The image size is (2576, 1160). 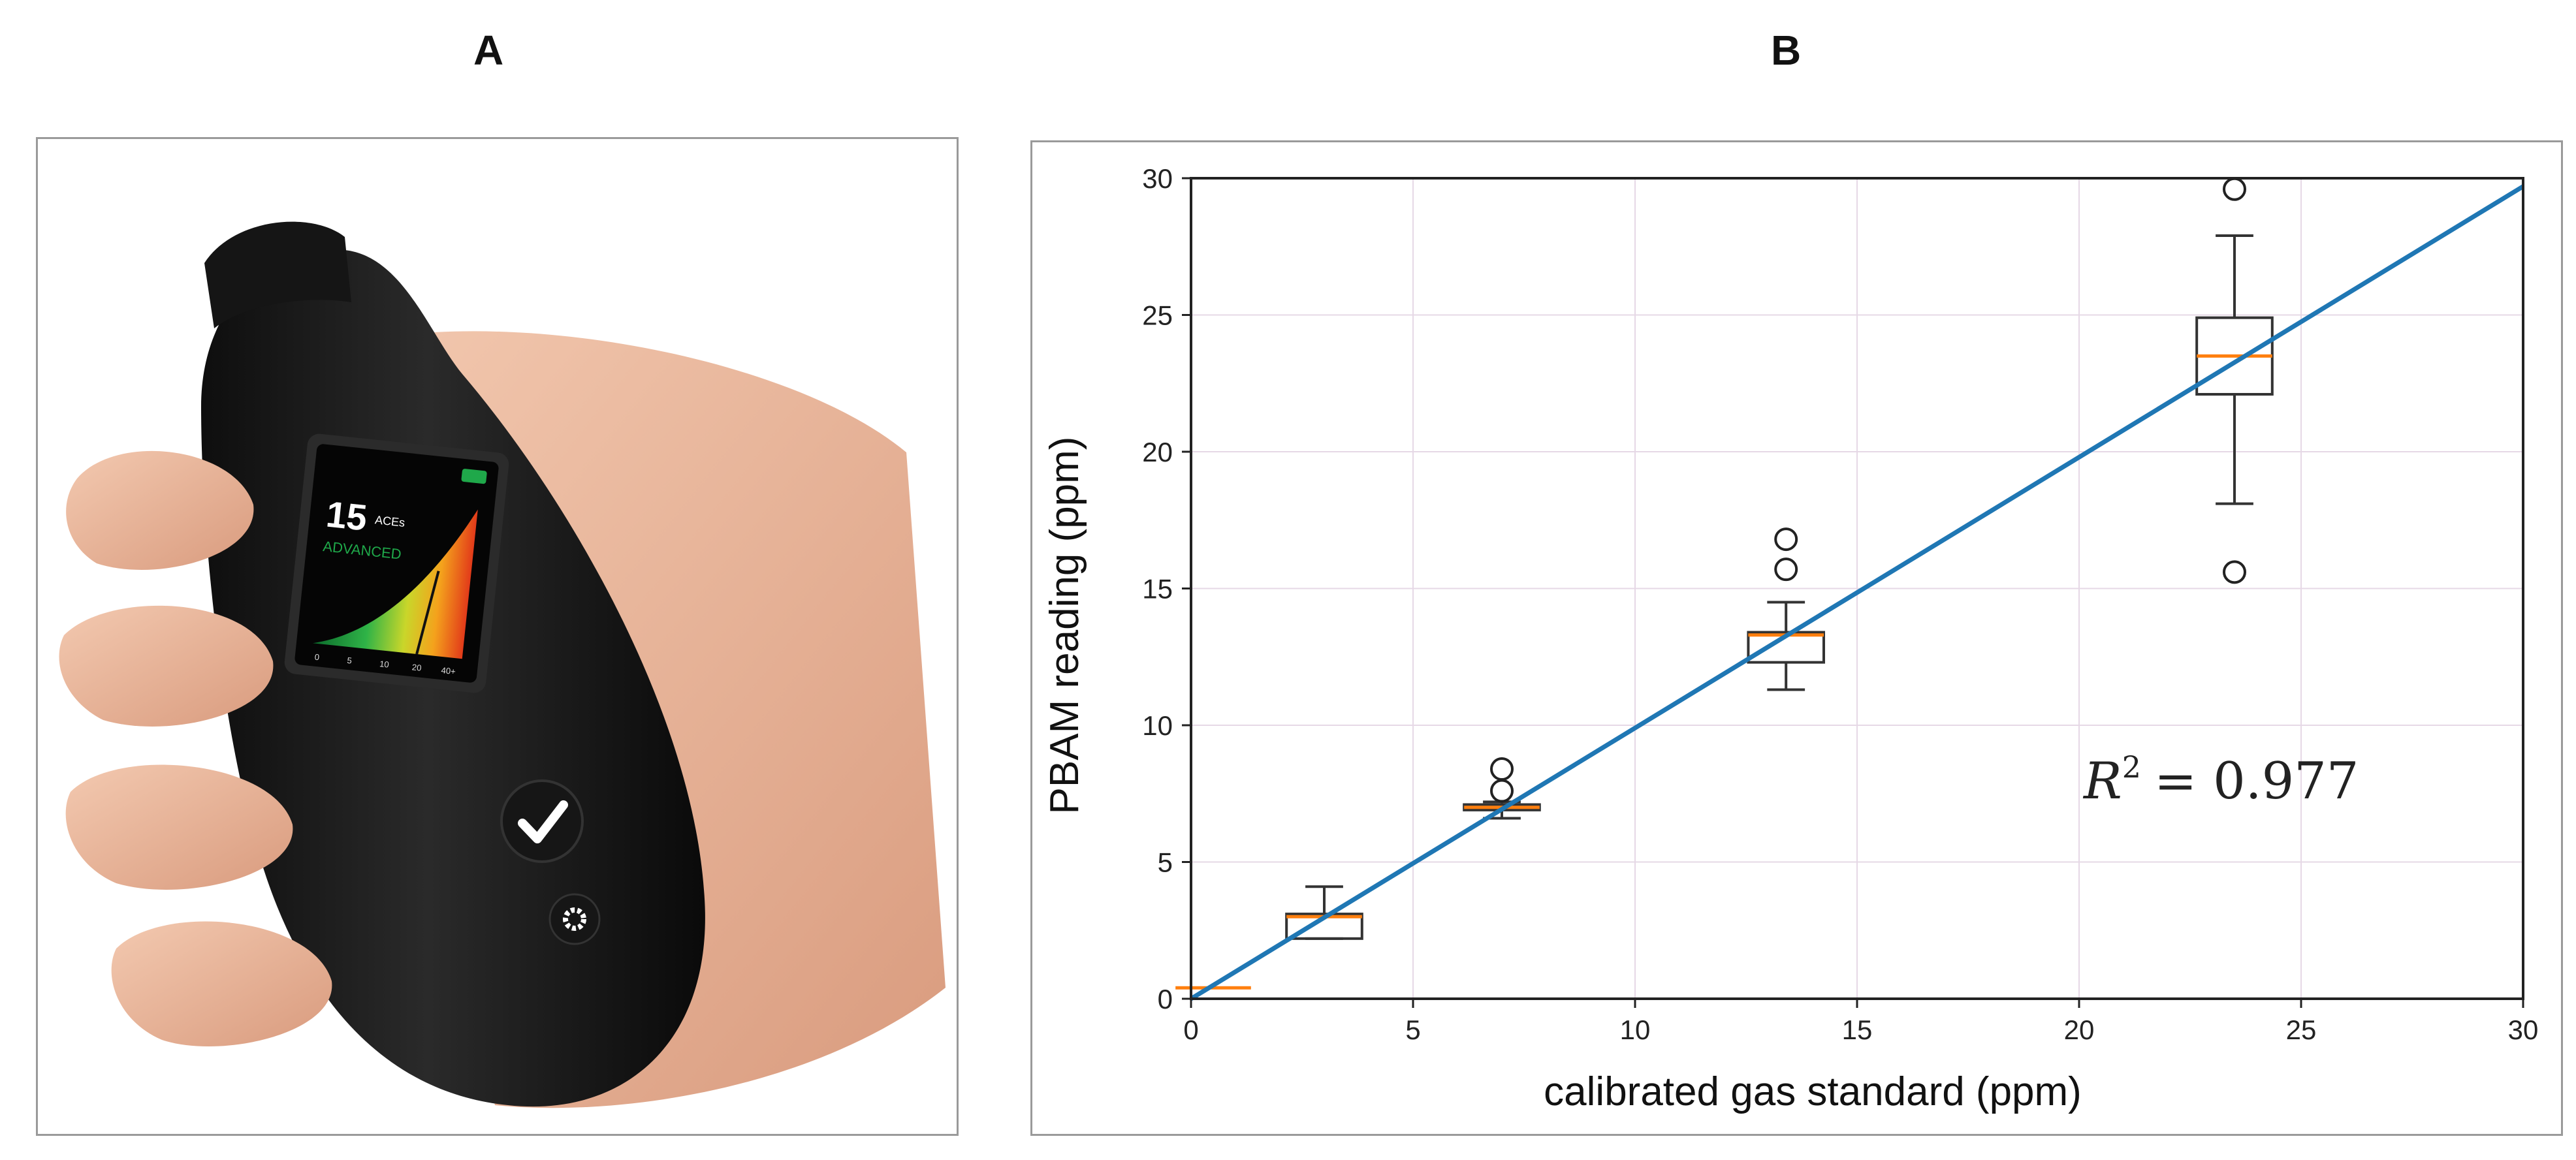 I want to click on x-tick-label: 15, so click(x=1858, y=1029).